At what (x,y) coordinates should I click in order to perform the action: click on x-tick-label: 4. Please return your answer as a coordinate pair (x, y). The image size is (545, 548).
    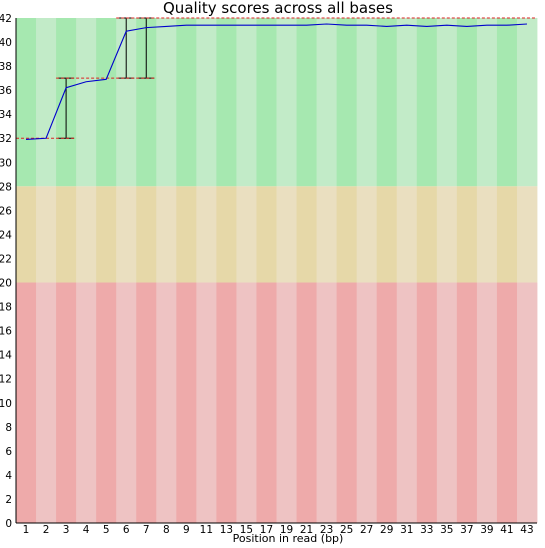
    Looking at the image, I should click on (86, 530).